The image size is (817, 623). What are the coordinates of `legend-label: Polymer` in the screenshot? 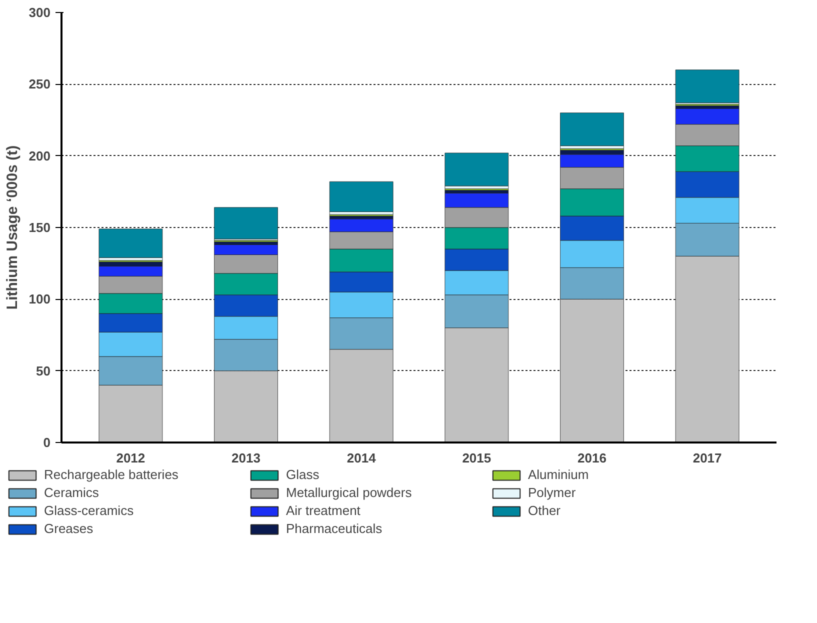 It's located at (552, 492).